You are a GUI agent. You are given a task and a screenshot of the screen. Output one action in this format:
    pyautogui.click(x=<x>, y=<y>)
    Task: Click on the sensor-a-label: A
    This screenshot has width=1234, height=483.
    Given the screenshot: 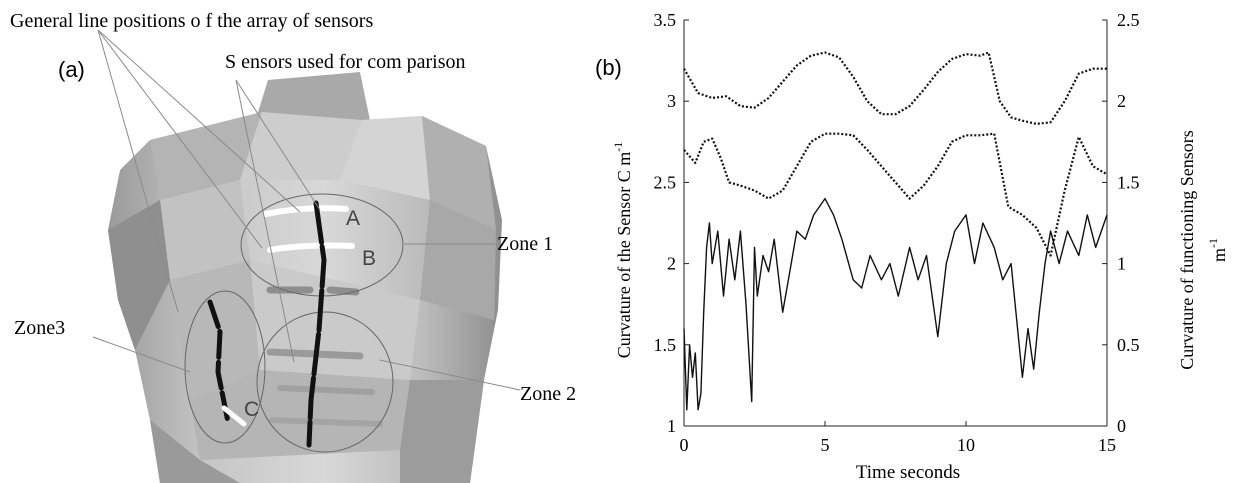 What is the action you would take?
    pyautogui.click(x=353, y=218)
    